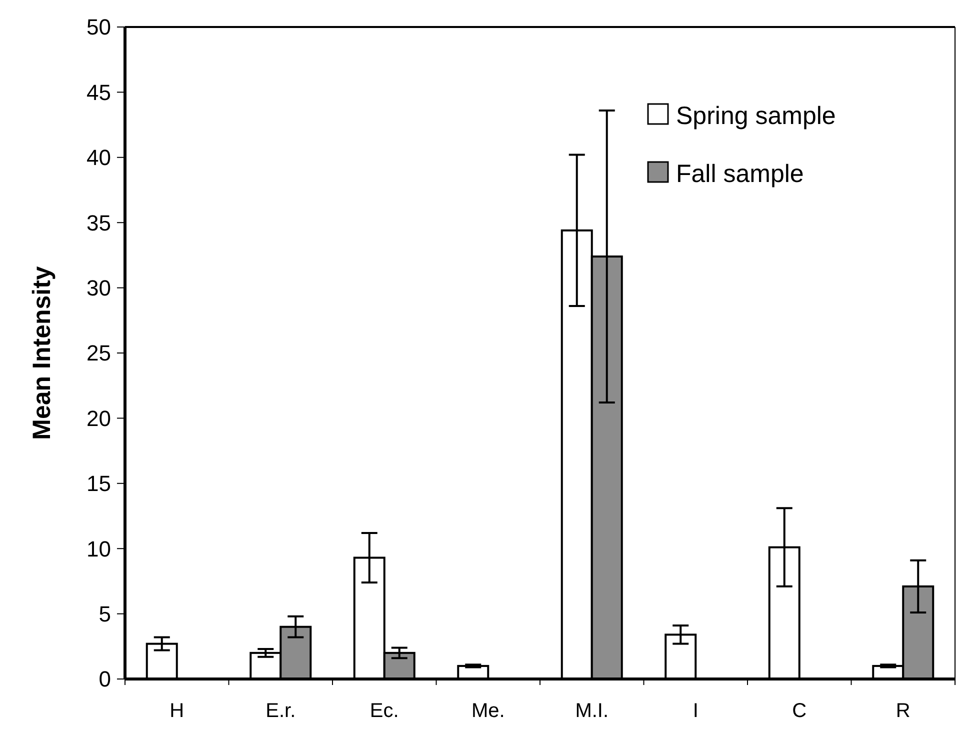 The image size is (956, 734). I want to click on x-tick-label: H, so click(177, 711).